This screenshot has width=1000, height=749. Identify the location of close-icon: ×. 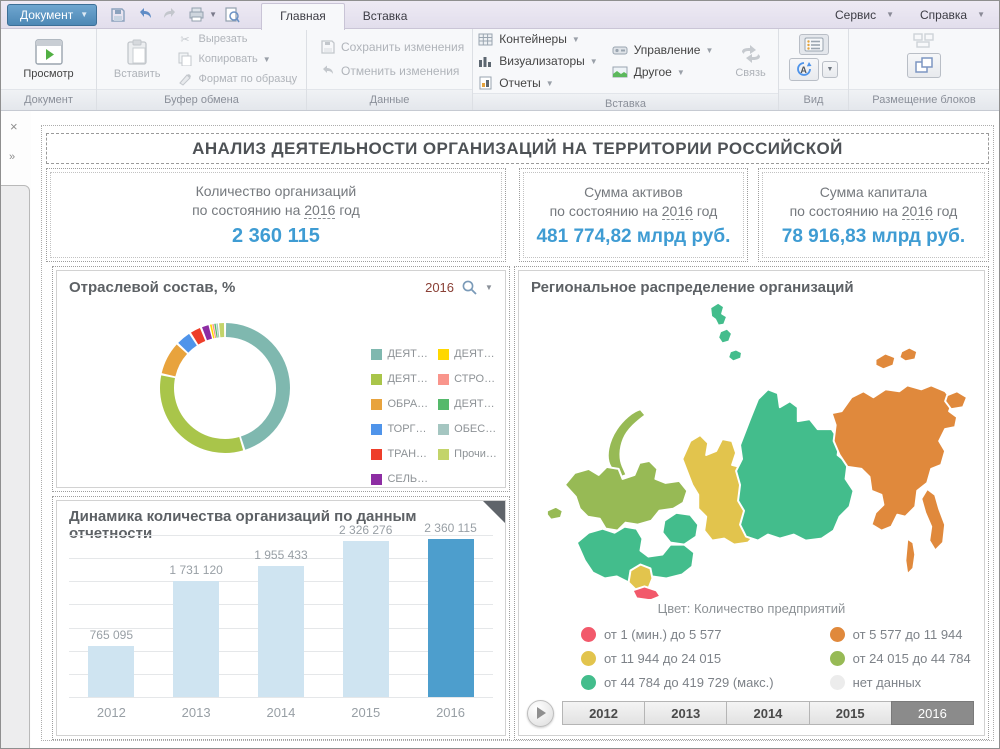
(14, 126).